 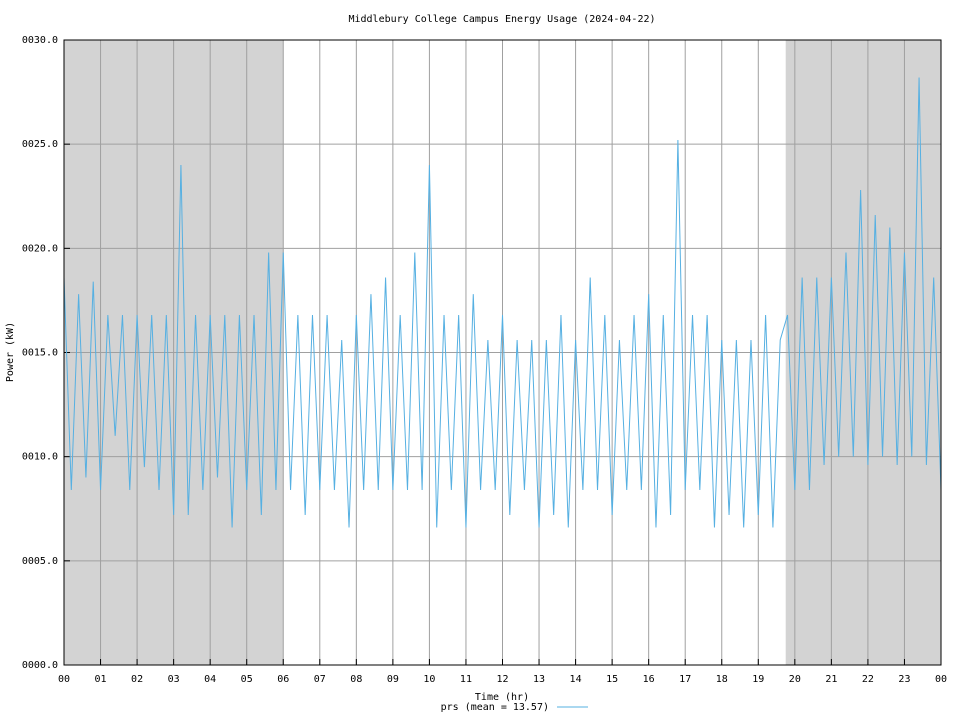 What do you see at coordinates (429, 679) in the screenshot?
I see `x-tick-label: 10` at bounding box center [429, 679].